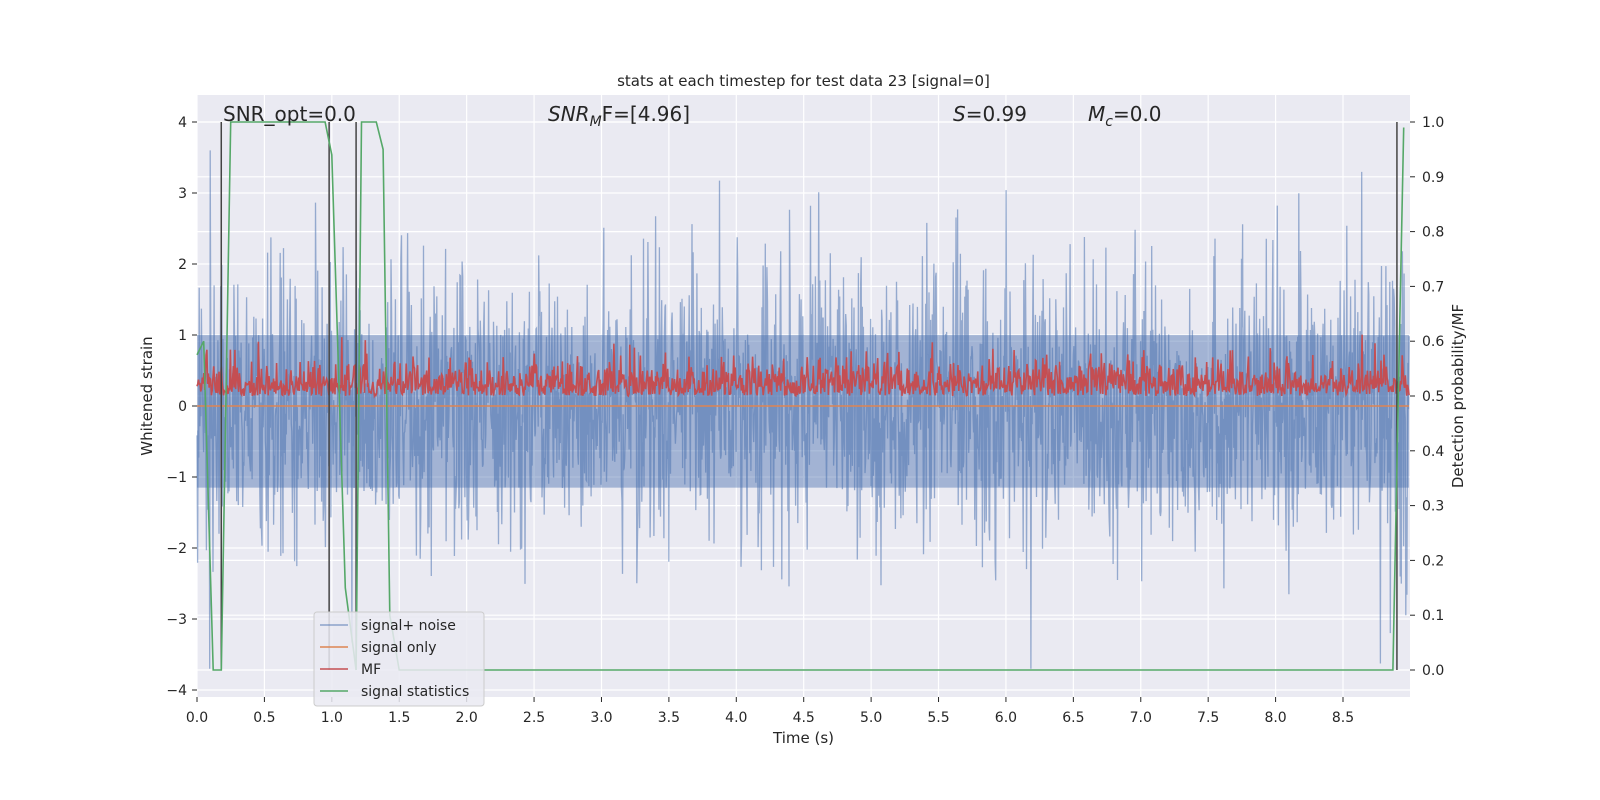 The image size is (1600, 800). I want to click on signal-noise-core, so click(803, 411).